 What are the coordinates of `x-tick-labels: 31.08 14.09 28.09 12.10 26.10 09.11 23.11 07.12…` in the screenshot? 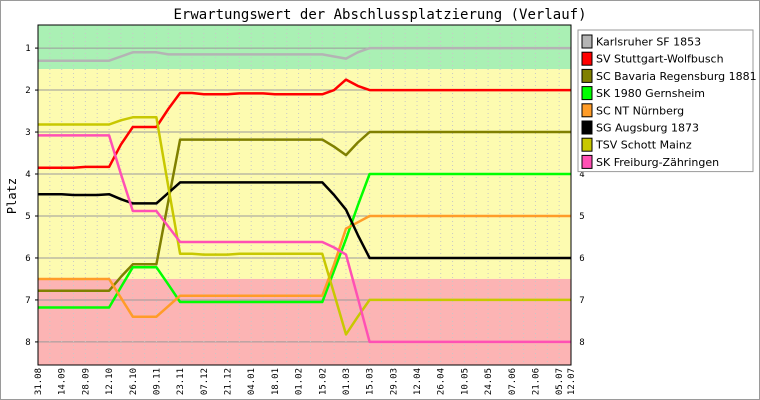 It's located at (305, 381).